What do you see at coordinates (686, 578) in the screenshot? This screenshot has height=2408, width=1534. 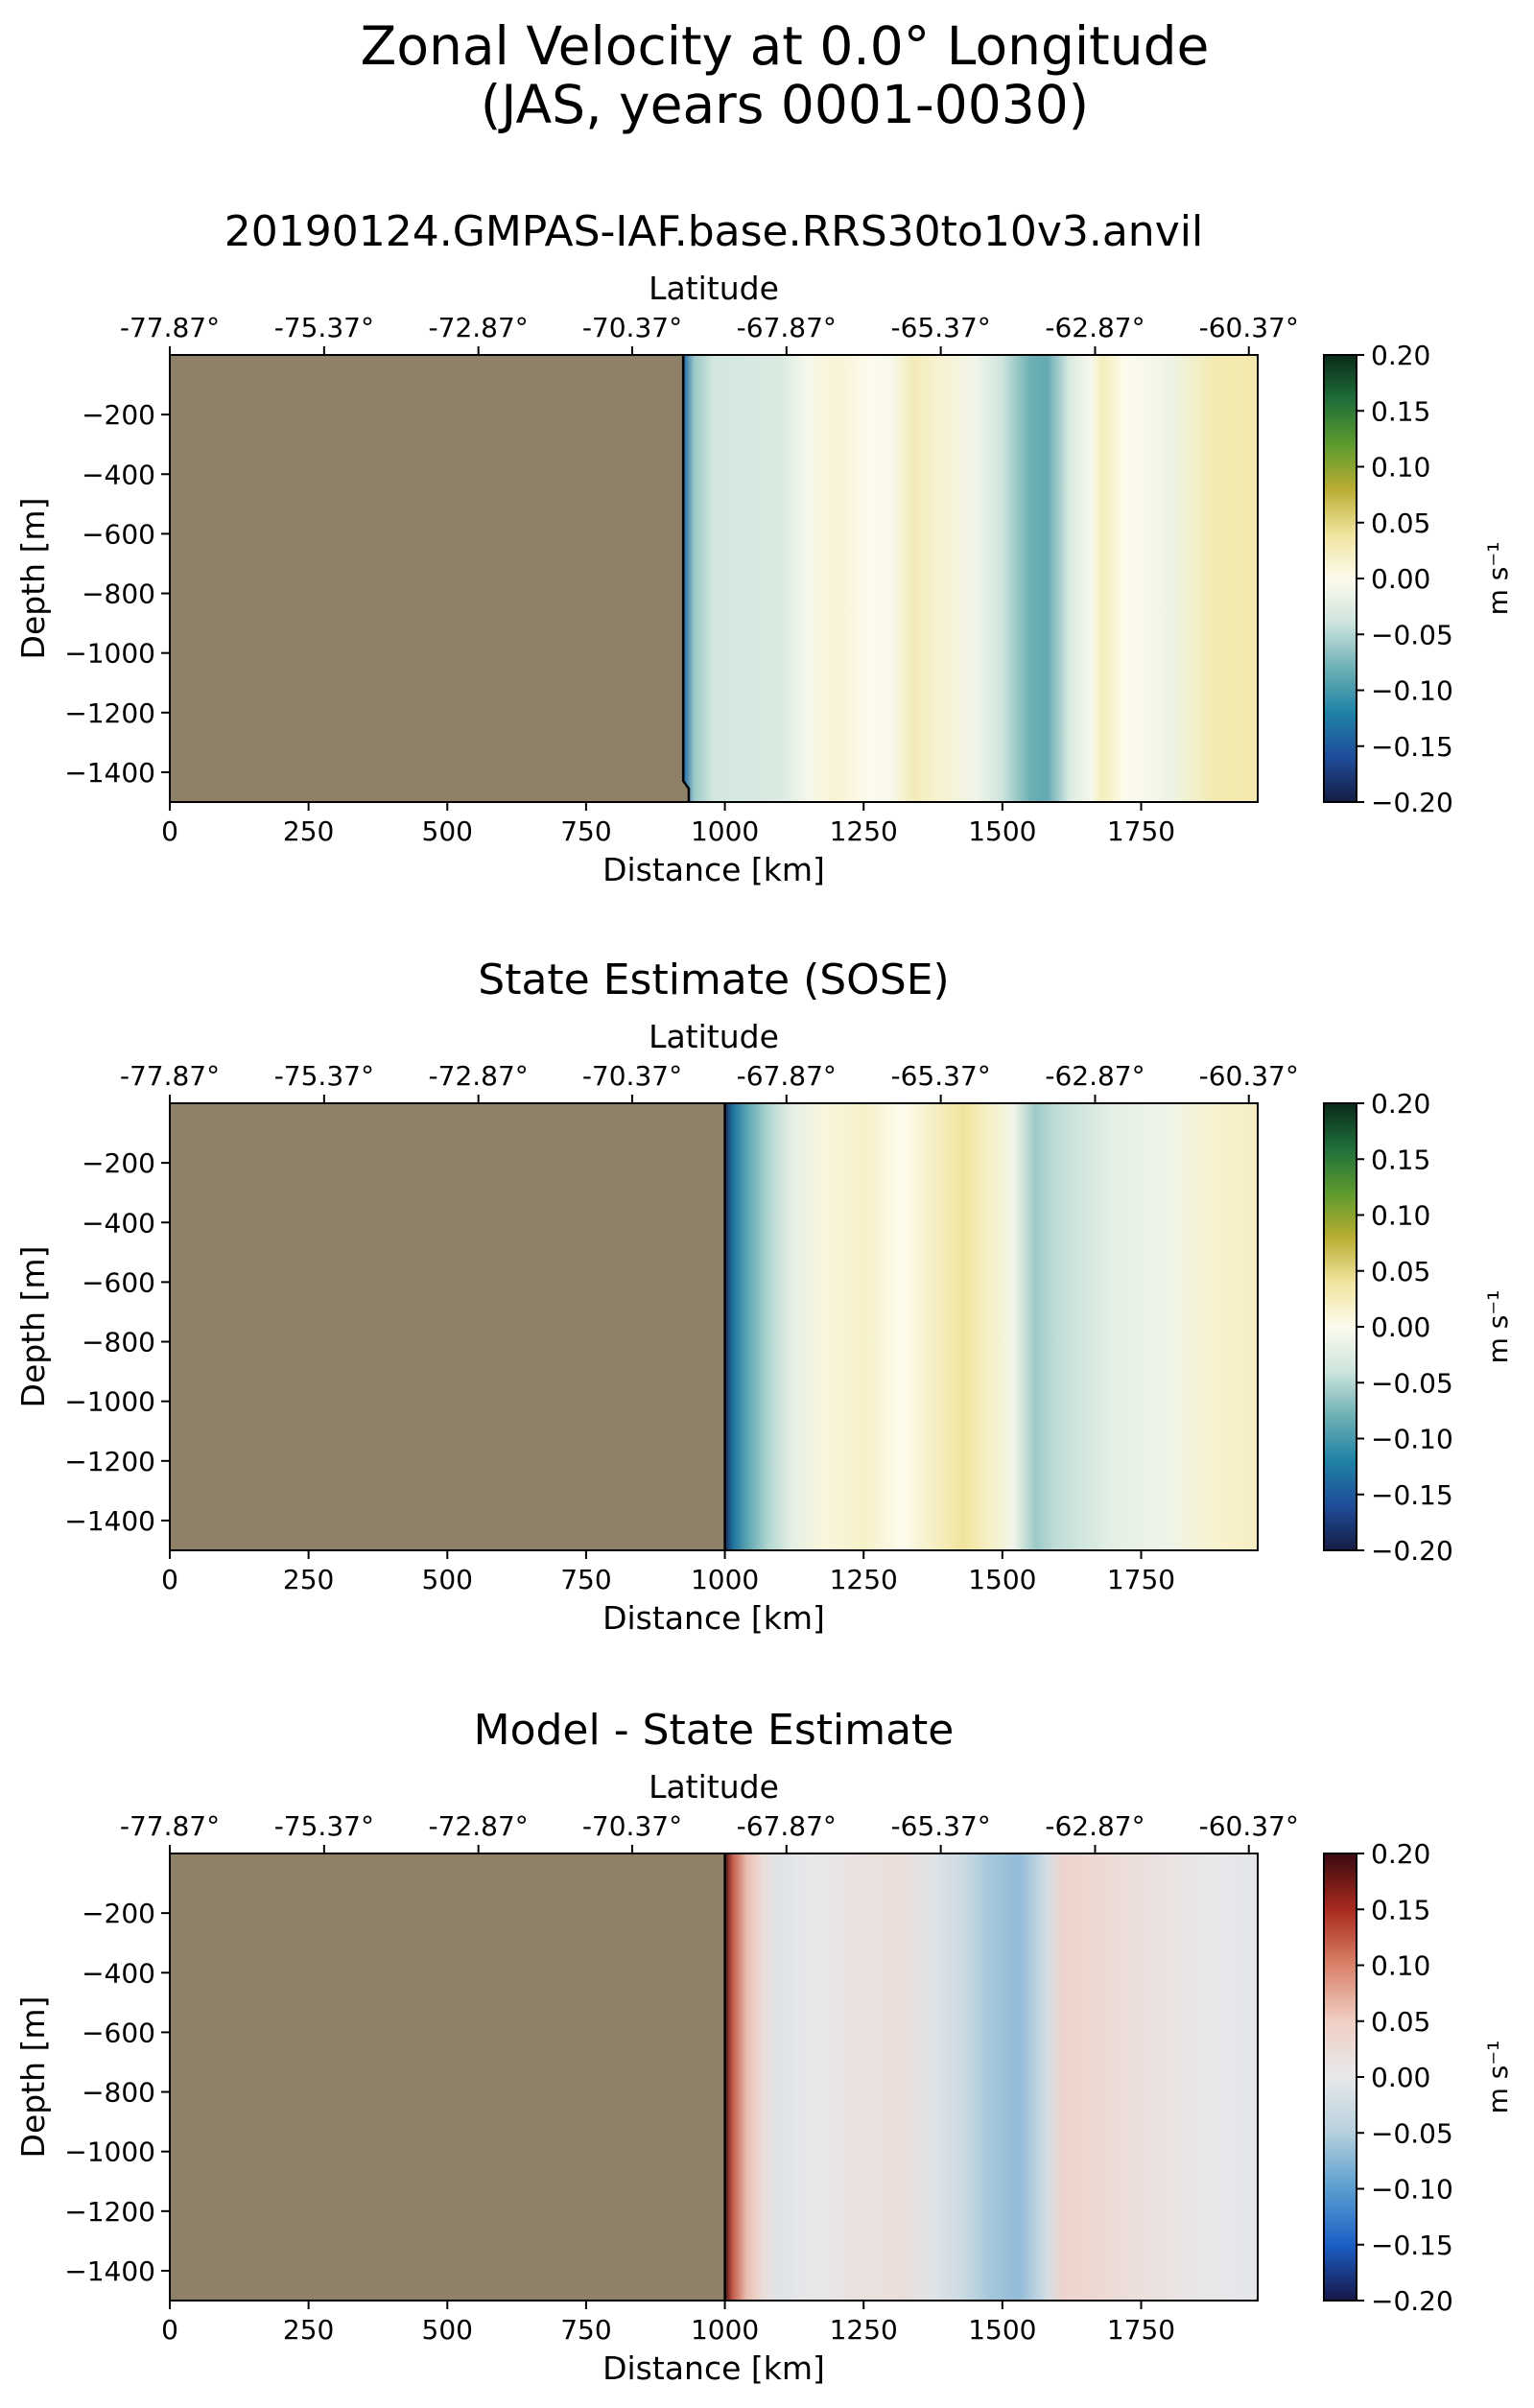 I see `bathymetry-line` at bounding box center [686, 578].